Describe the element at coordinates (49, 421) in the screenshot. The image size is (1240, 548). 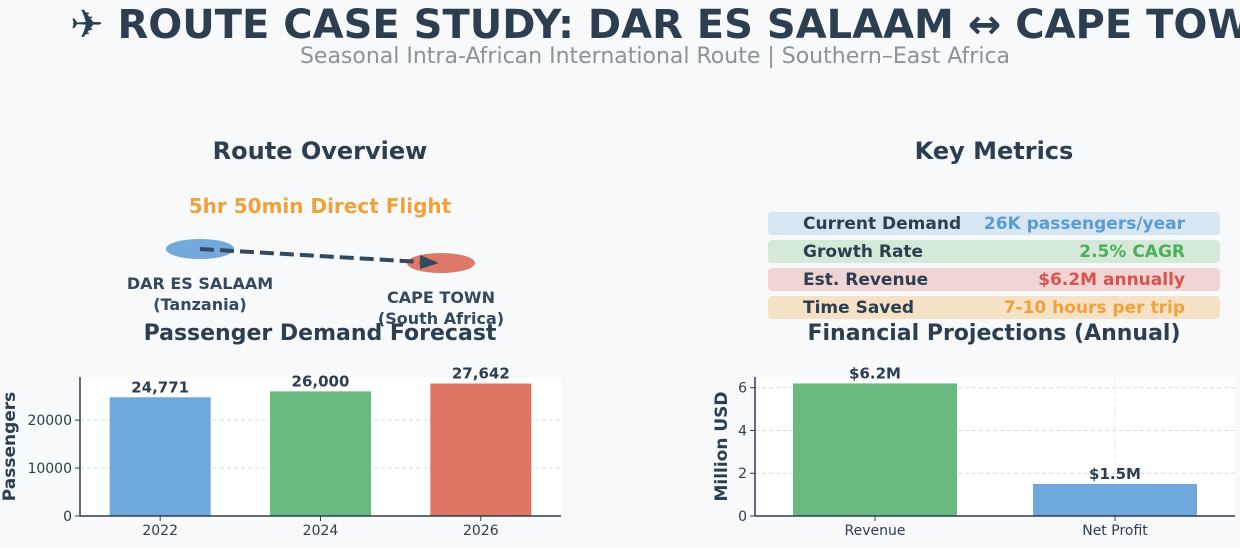
I see `y-tick-label: 20000` at that location.